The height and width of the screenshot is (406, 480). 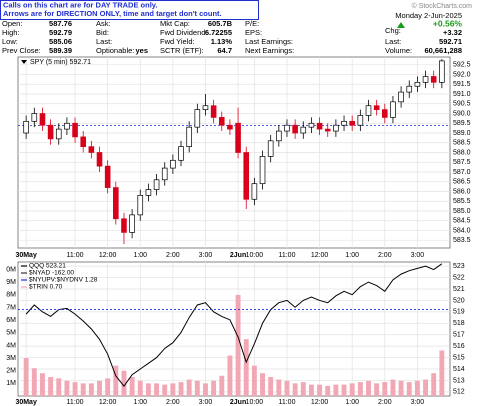 I want to click on quote-value: 587.76, so click(x=60, y=23).